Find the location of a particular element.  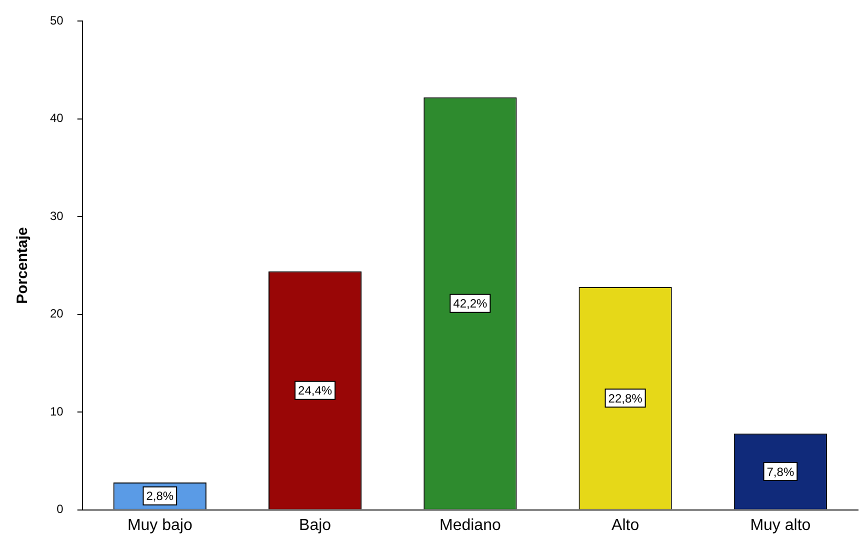

y-tick-label: 30 is located at coordinates (57, 215).